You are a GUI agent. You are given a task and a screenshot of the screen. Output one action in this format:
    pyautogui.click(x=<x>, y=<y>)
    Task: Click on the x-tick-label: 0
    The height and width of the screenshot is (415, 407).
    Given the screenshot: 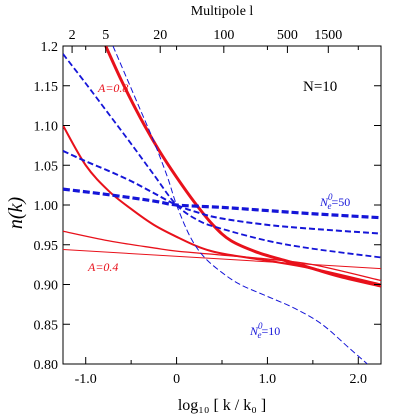 What is the action you would take?
    pyautogui.click(x=176, y=379)
    